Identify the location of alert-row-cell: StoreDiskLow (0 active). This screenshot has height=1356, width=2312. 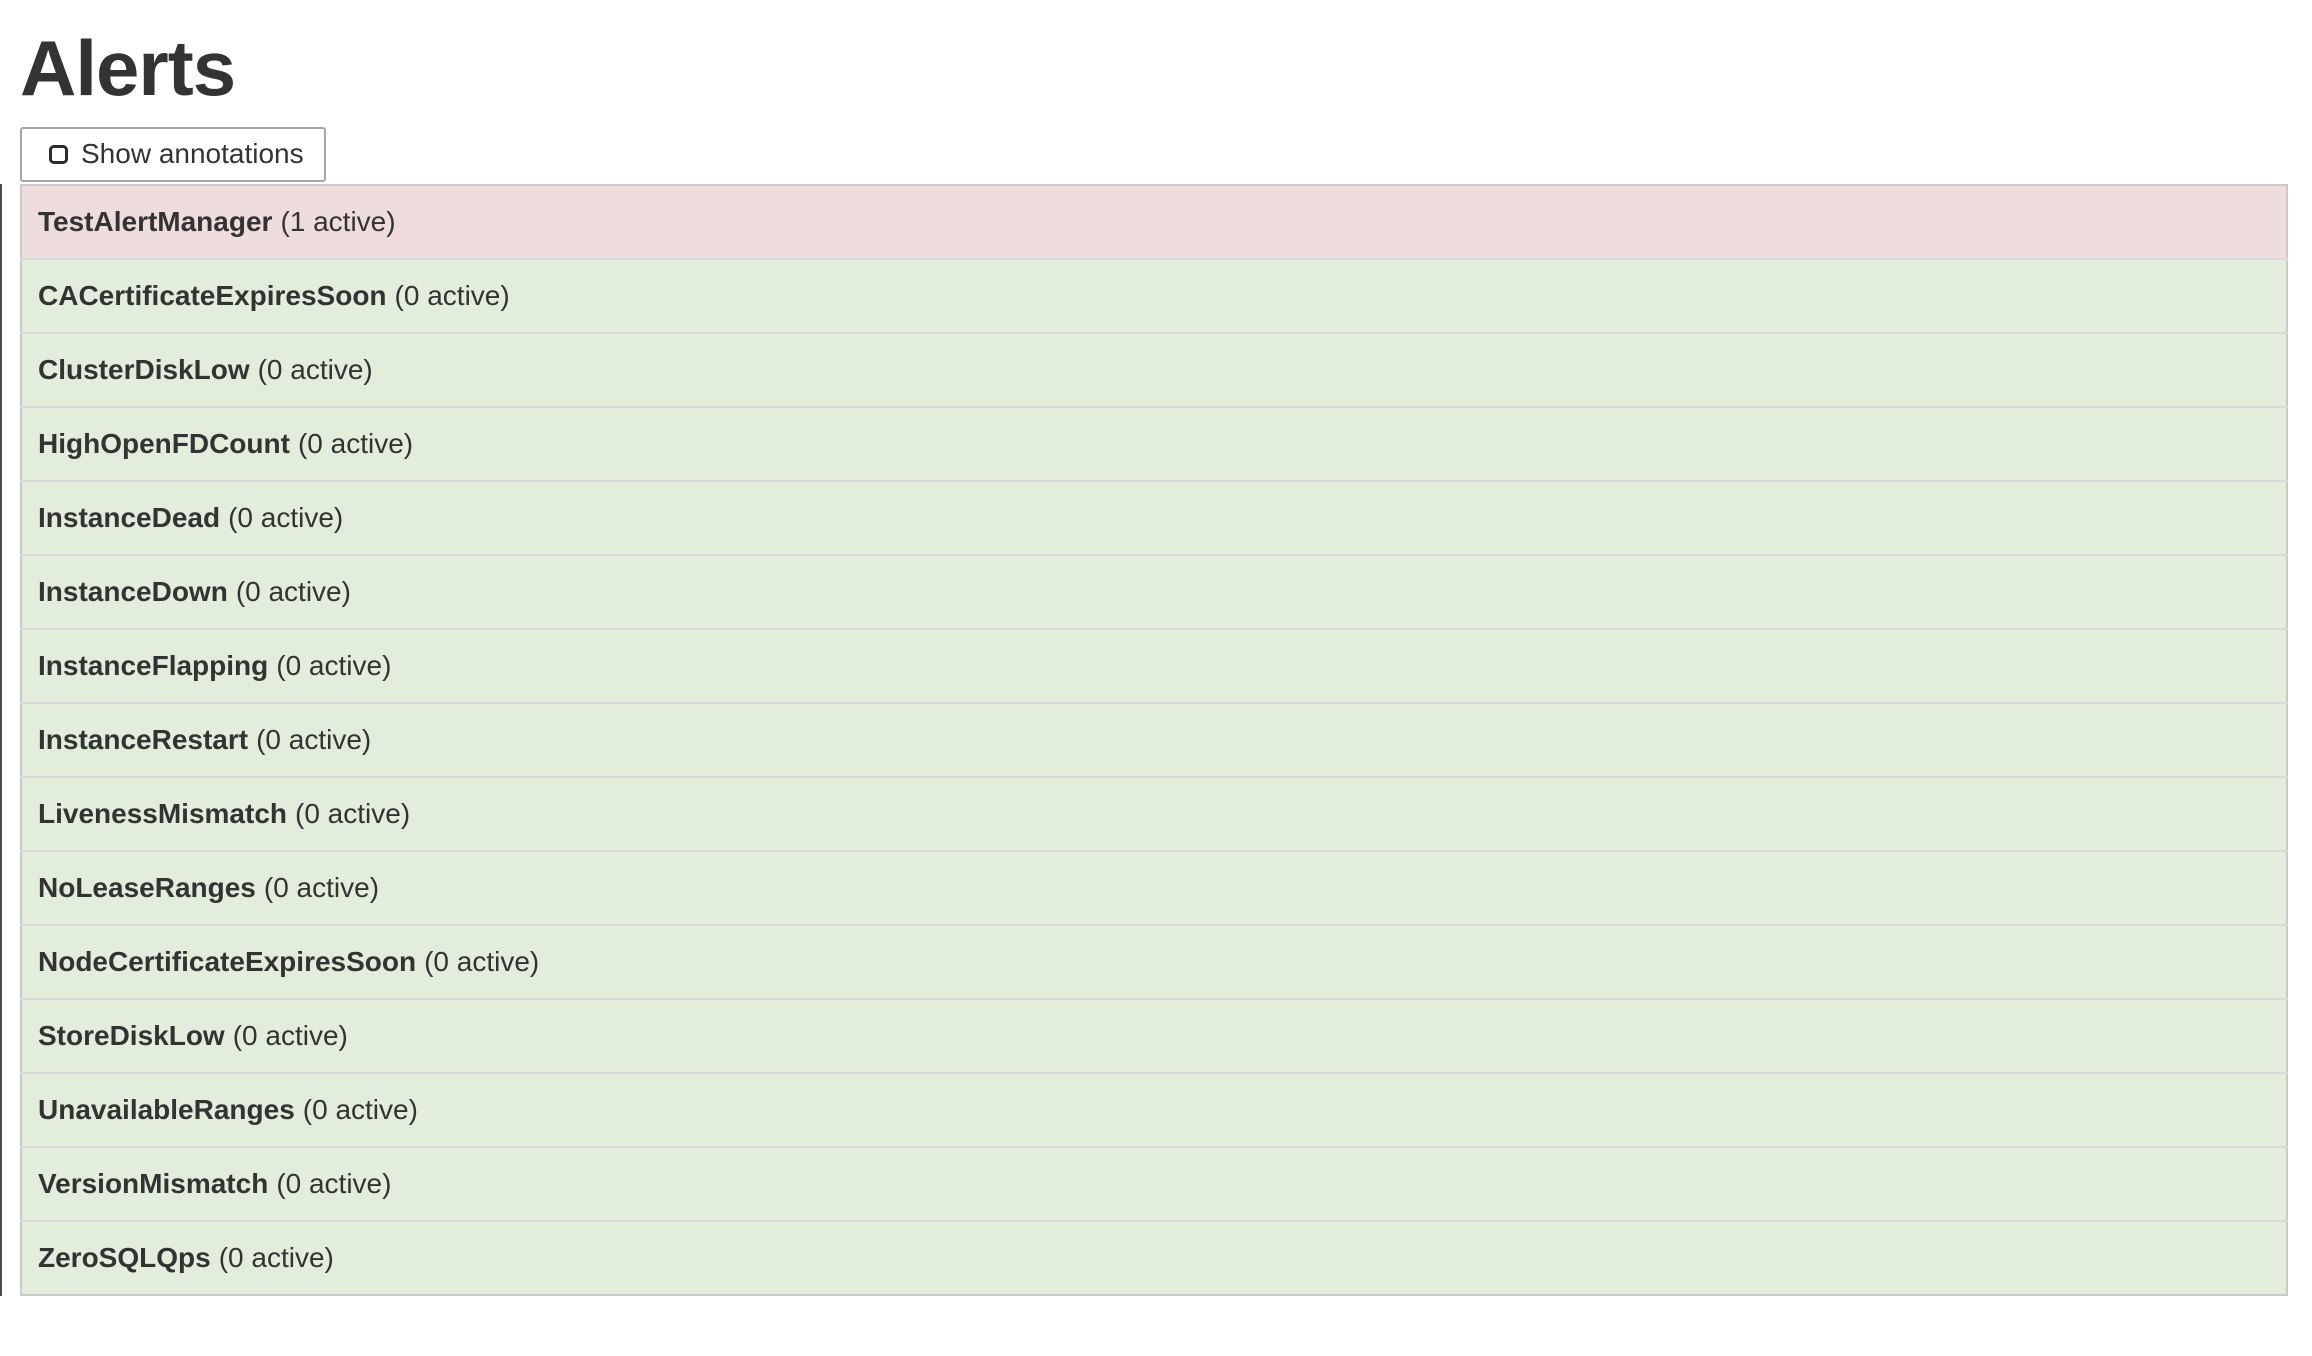
(1154, 1035).